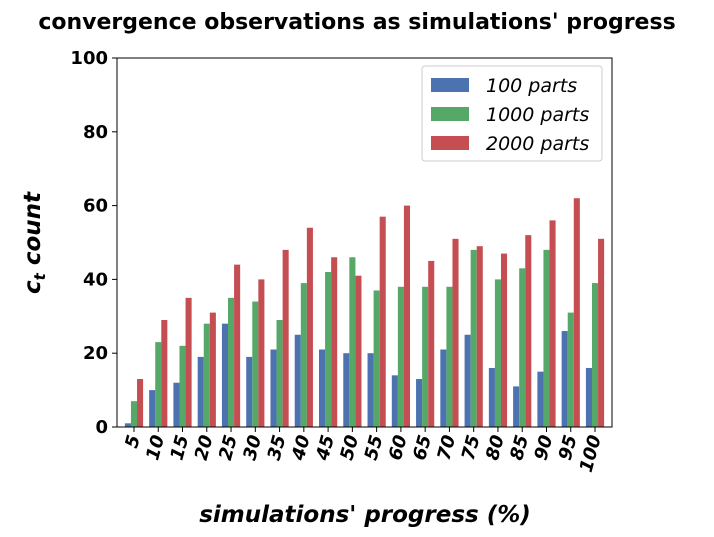  I want to click on y-tick-label: 60, so click(95, 206).